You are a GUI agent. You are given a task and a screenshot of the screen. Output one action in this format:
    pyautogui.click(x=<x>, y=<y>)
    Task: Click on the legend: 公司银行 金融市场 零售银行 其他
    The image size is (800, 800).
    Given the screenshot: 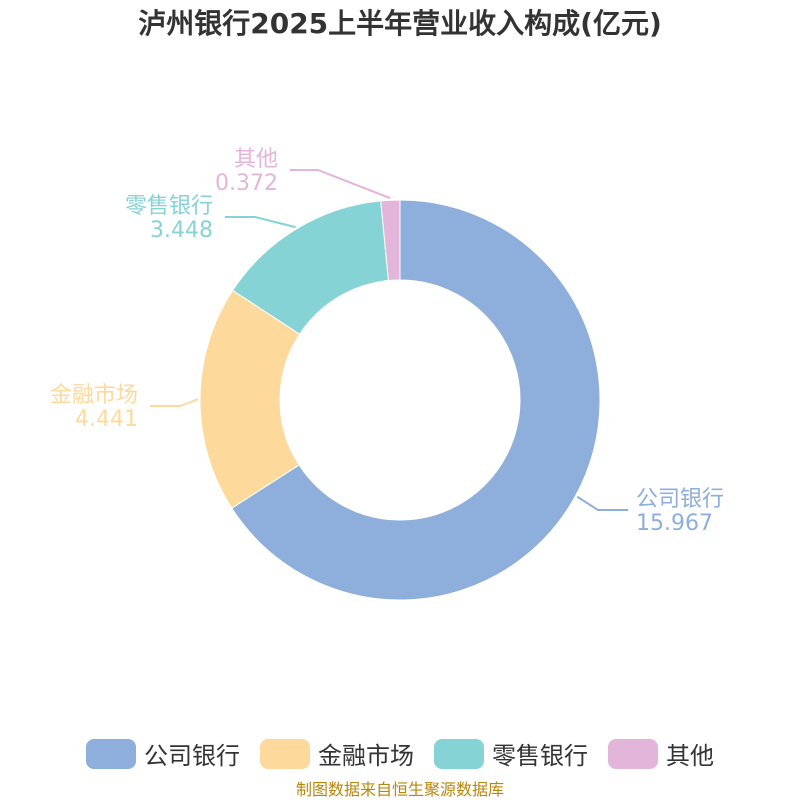 What is the action you would take?
    pyautogui.click(x=400, y=753)
    